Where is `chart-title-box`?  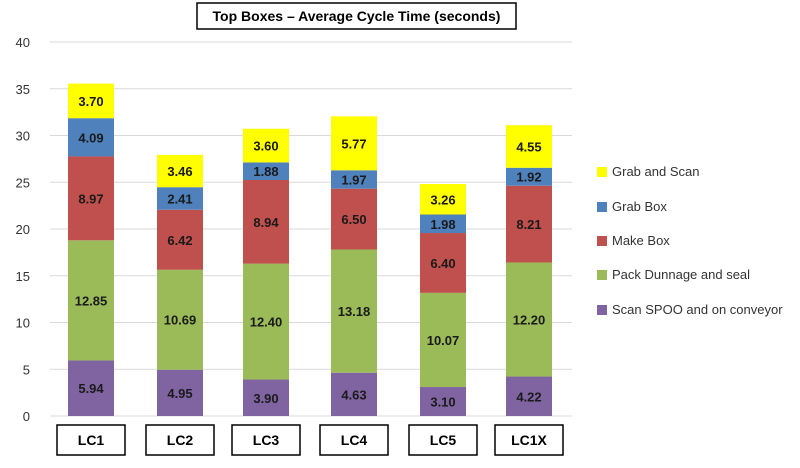
chart-title-box is located at coordinates (356, 16).